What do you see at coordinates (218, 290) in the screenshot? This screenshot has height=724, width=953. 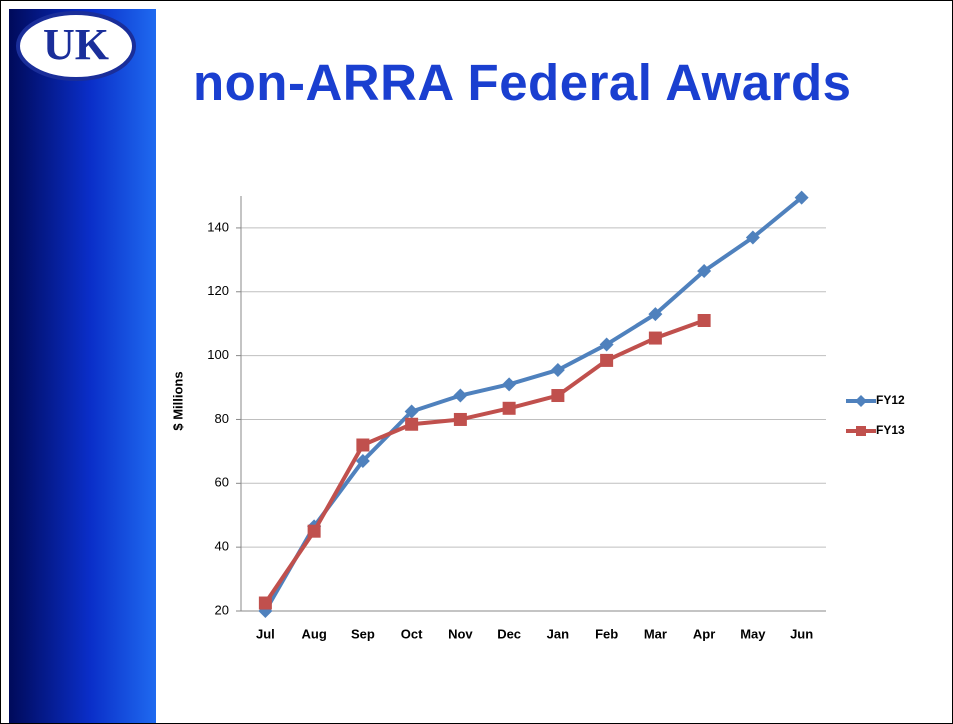 I see `y-tick-label: 120` at bounding box center [218, 290].